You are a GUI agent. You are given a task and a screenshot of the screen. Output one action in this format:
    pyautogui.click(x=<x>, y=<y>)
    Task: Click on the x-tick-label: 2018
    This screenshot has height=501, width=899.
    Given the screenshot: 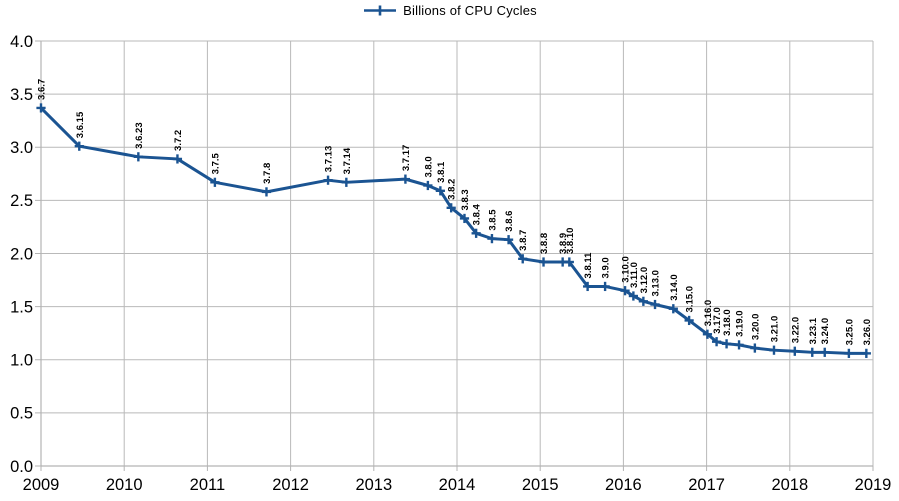 What is the action you would take?
    pyautogui.click(x=789, y=485)
    